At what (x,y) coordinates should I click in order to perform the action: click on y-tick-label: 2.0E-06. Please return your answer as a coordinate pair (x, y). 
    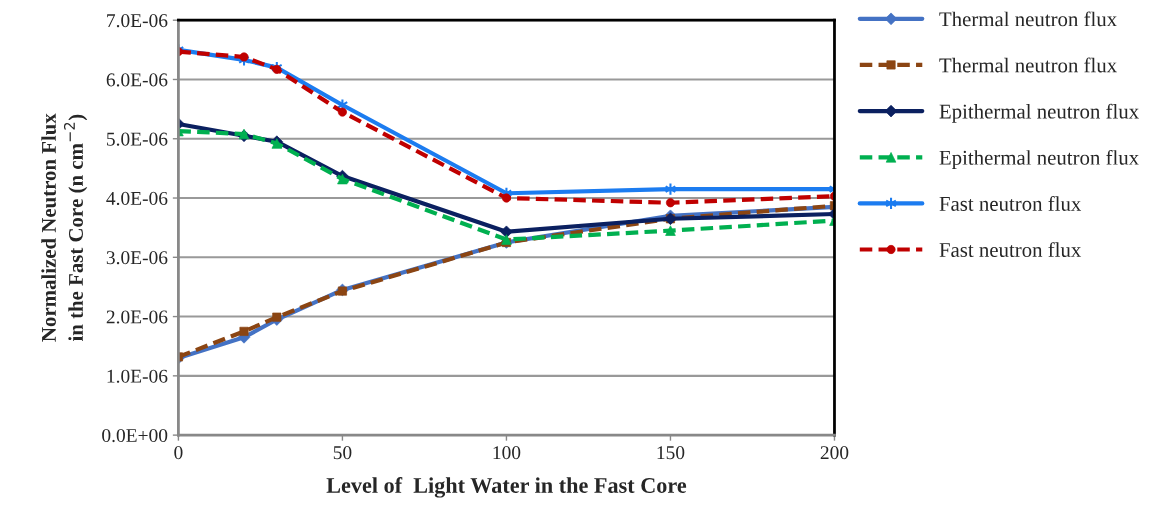
    Looking at the image, I should click on (137, 317).